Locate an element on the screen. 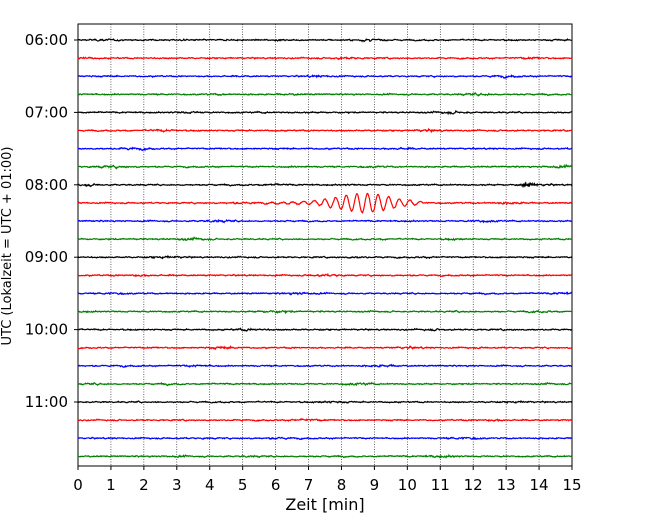 The image size is (650, 520). x-axis-label: Zeit [min] is located at coordinates (324, 504).